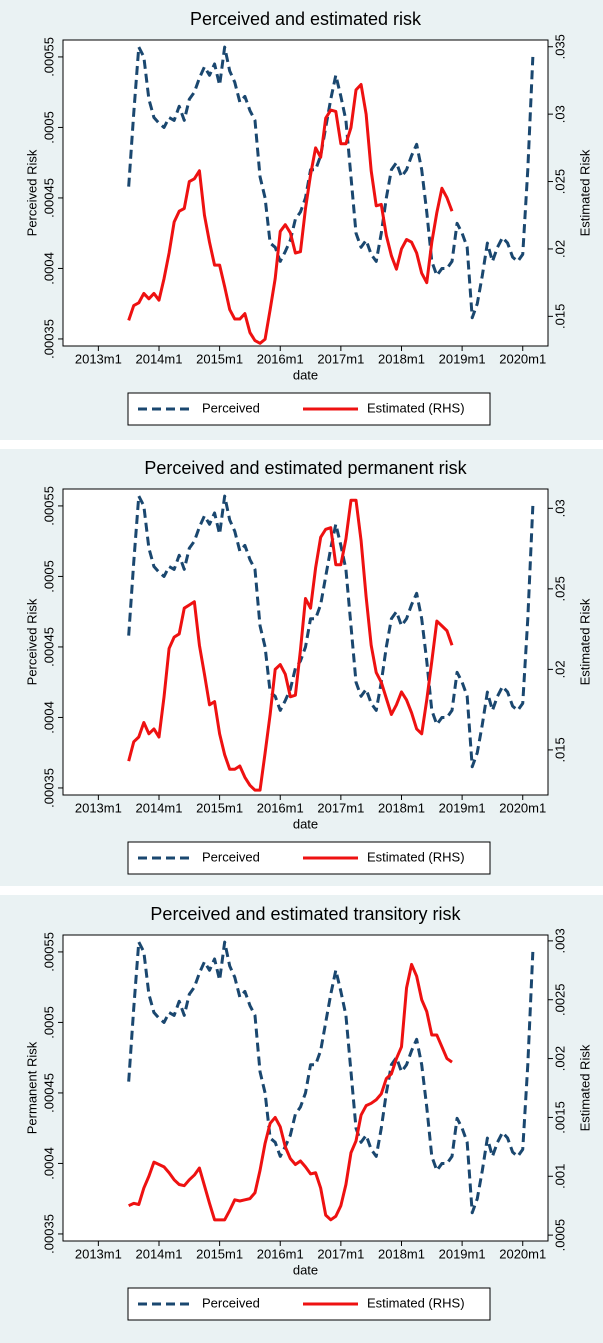  Describe the element at coordinates (559, 46) in the screenshot. I see `y2-tick-label: .035` at that location.